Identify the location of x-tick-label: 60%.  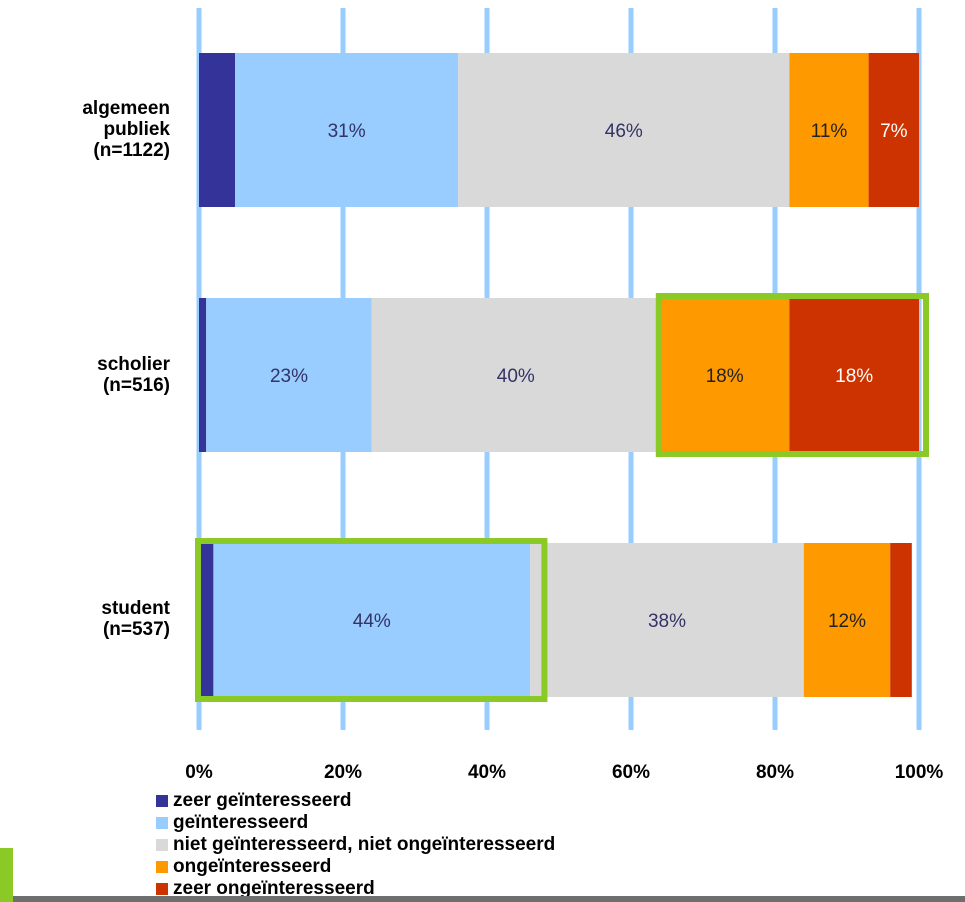
(631, 773).